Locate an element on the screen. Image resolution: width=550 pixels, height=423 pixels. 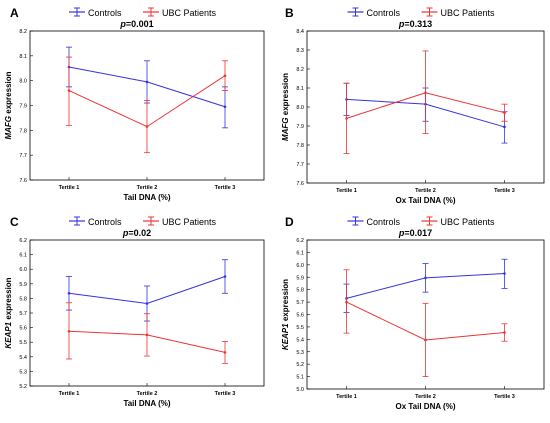
y-axis-gene: MAFG is located at coordinates (285, 129).